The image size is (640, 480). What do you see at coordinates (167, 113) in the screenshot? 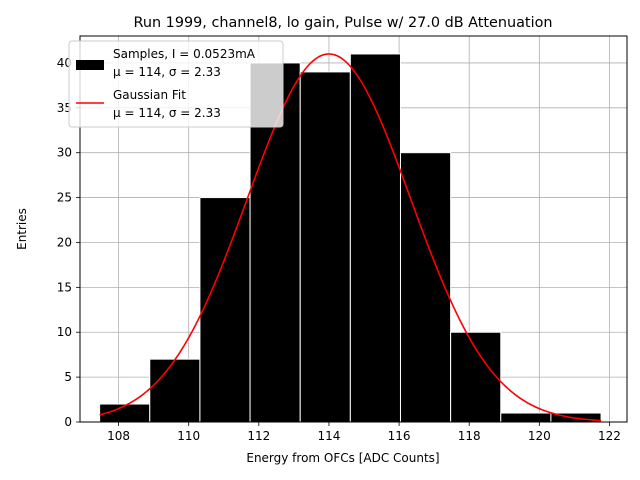
I see `legend-fit-stats: μ = 114, σ = 2.33` at bounding box center [167, 113].